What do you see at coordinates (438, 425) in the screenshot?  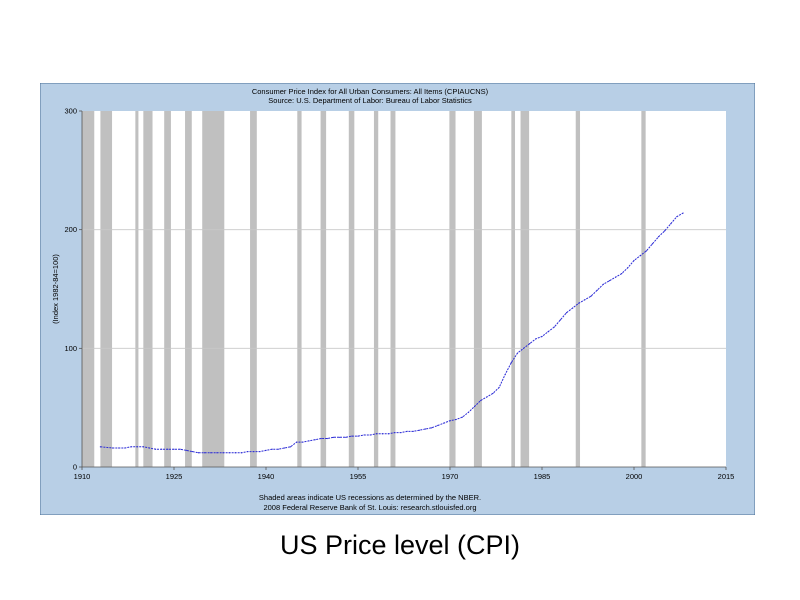 I see `cpi-point-1968` at bounding box center [438, 425].